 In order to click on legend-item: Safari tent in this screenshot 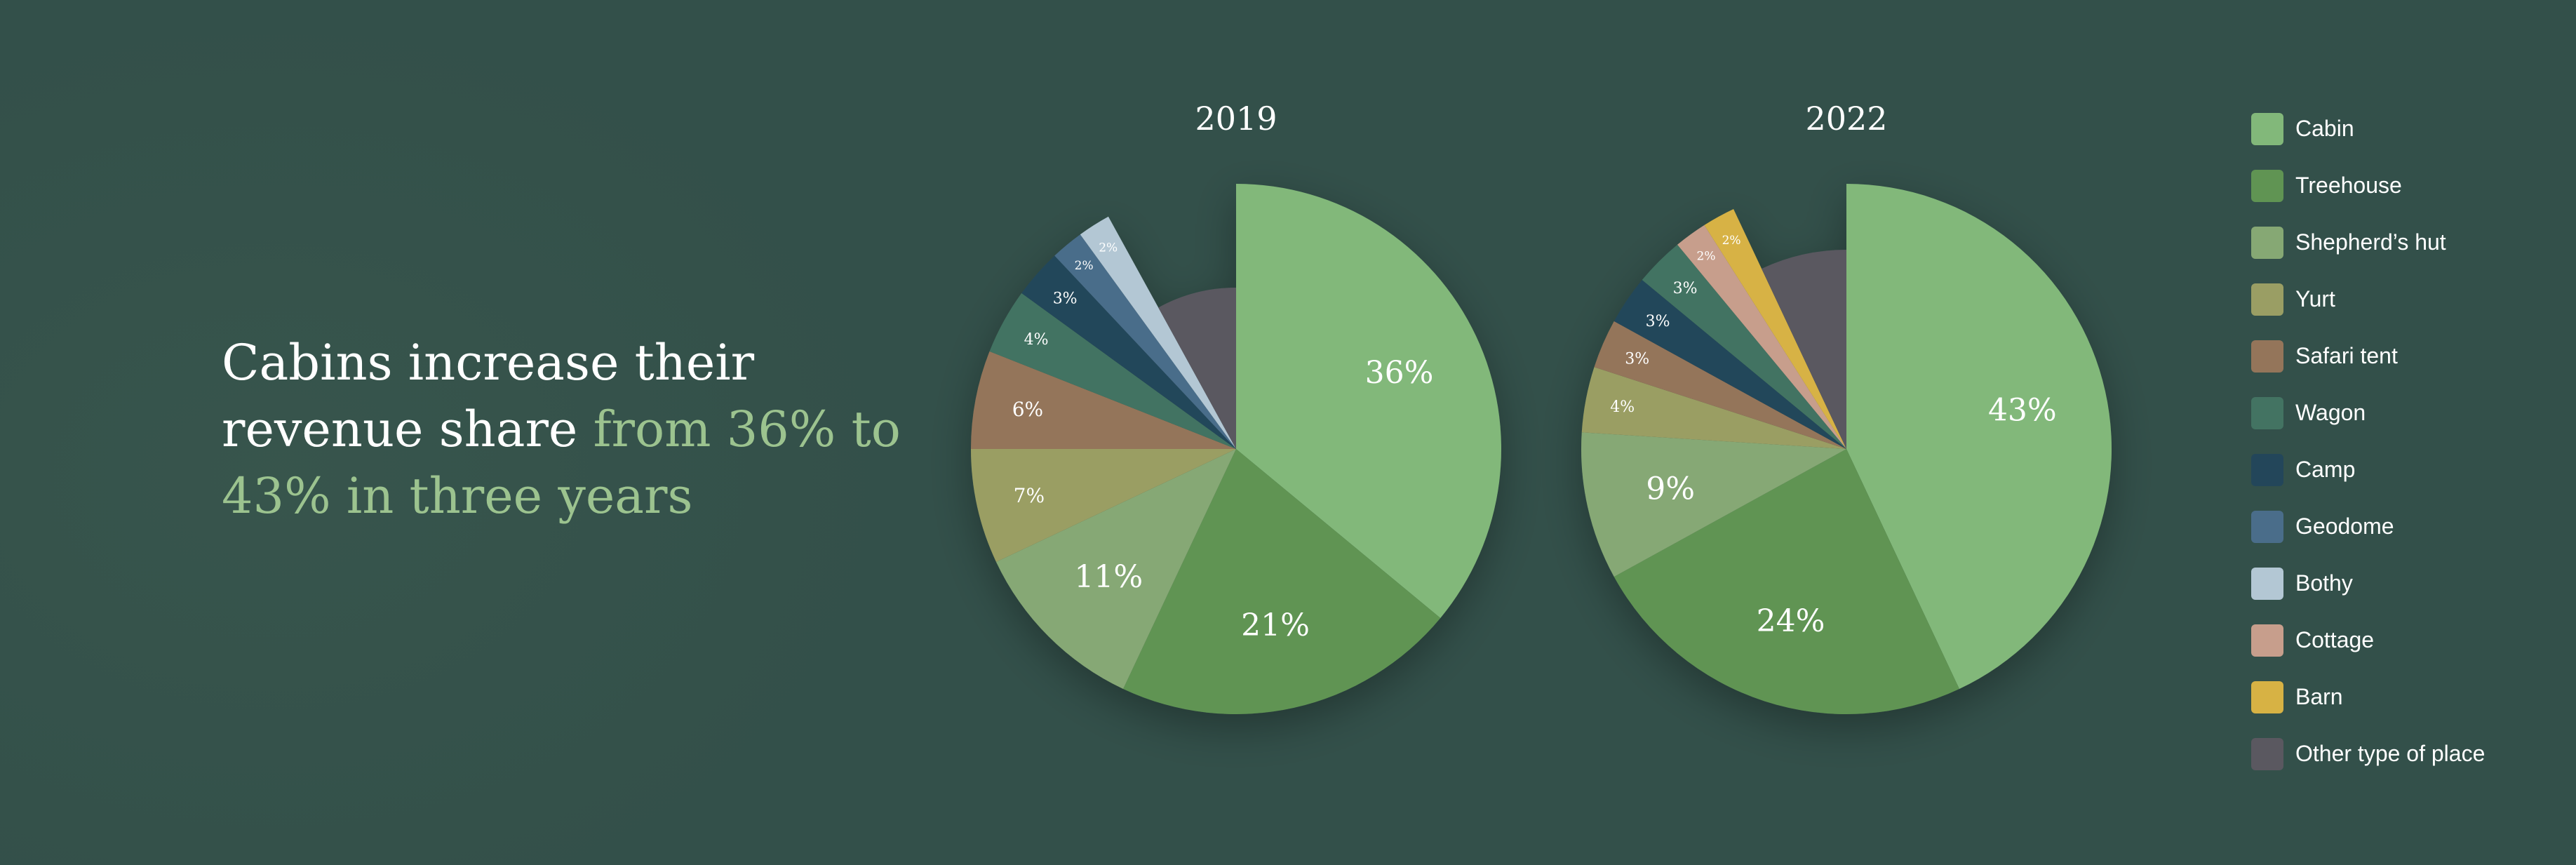, I will do `click(2368, 356)`.